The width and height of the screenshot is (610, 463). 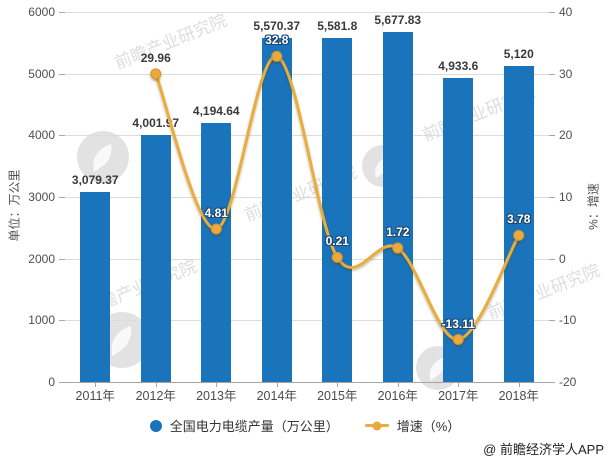 I want to click on legend: 全国电力电缆产量（万公里） 增速（%）, so click(x=305, y=425).